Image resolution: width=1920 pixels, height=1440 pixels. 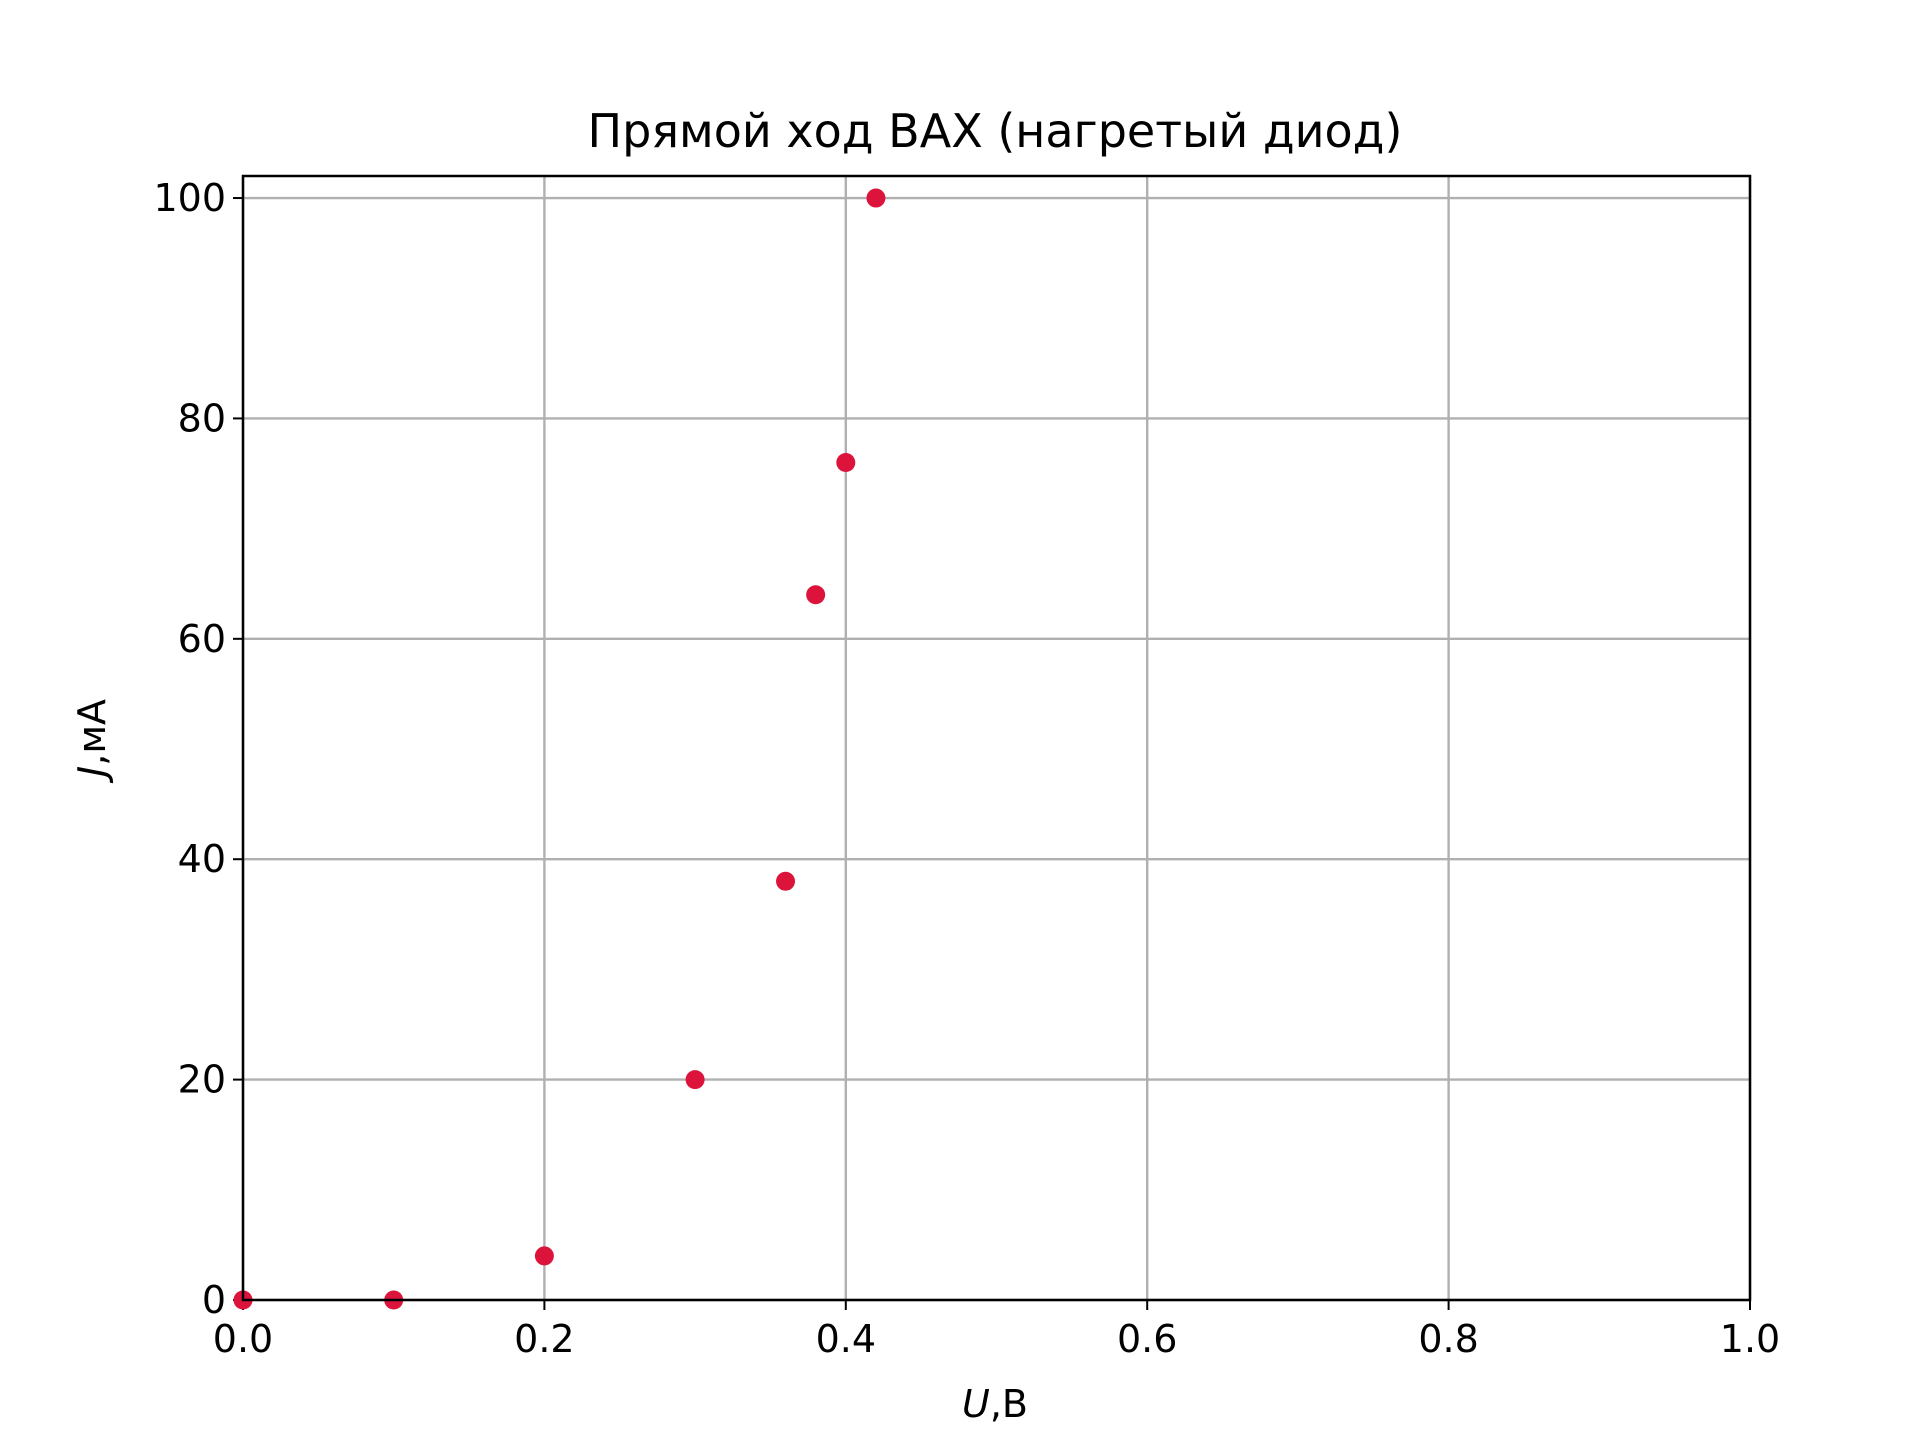 I want to click on y-axis-label: J,мА, so click(x=92, y=741).